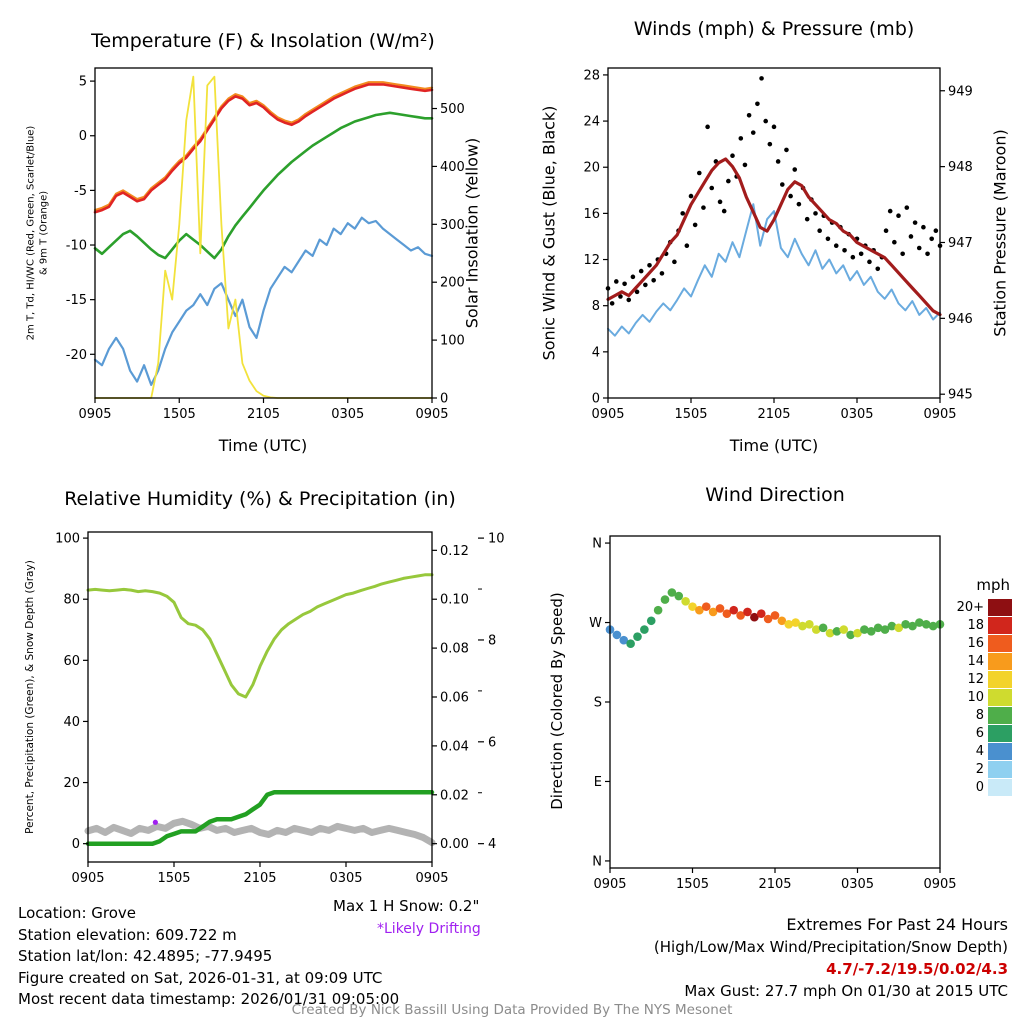 Image resolution: width=1024 pixels, height=1024 pixels. I want to click on extremes-title: Extremes For Past 24 Hours, so click(897, 924).